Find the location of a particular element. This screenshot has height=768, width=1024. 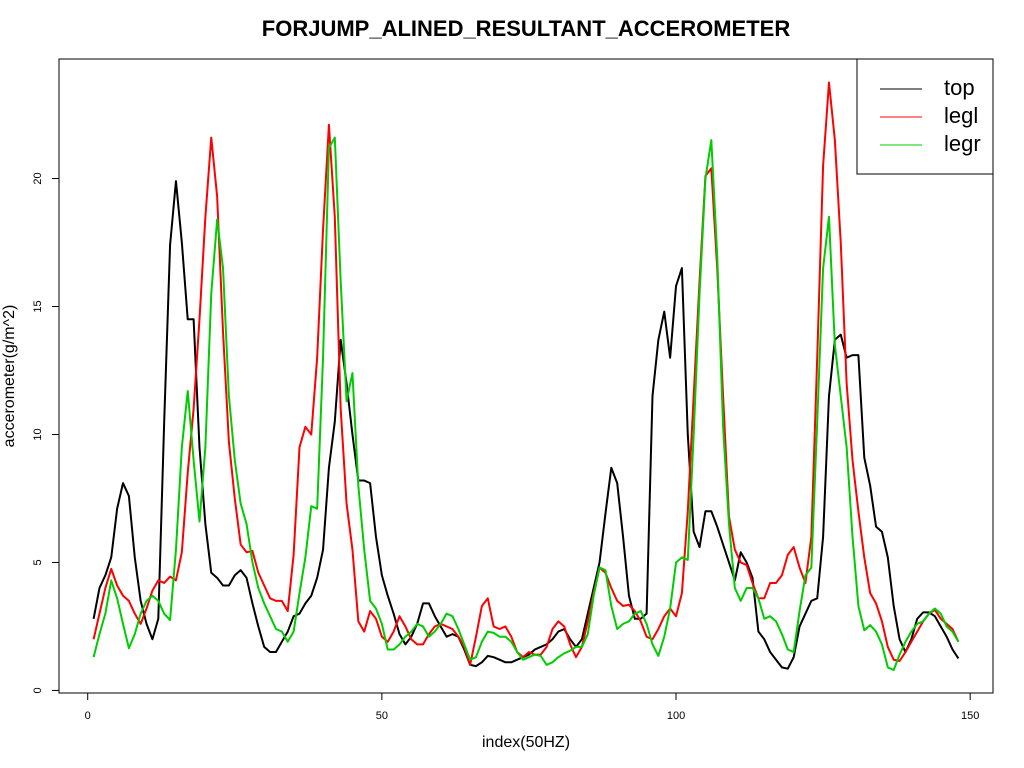

legend-label: top is located at coordinates (959, 87).